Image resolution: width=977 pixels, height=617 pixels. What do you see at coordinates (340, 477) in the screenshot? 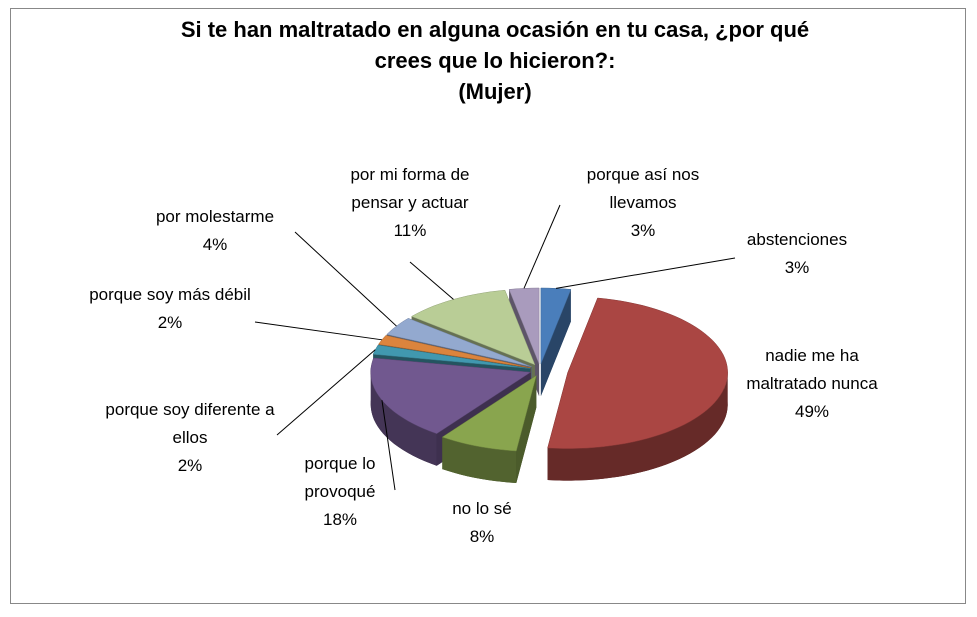
I see `category-label: porque lo provoqué` at bounding box center [340, 477].